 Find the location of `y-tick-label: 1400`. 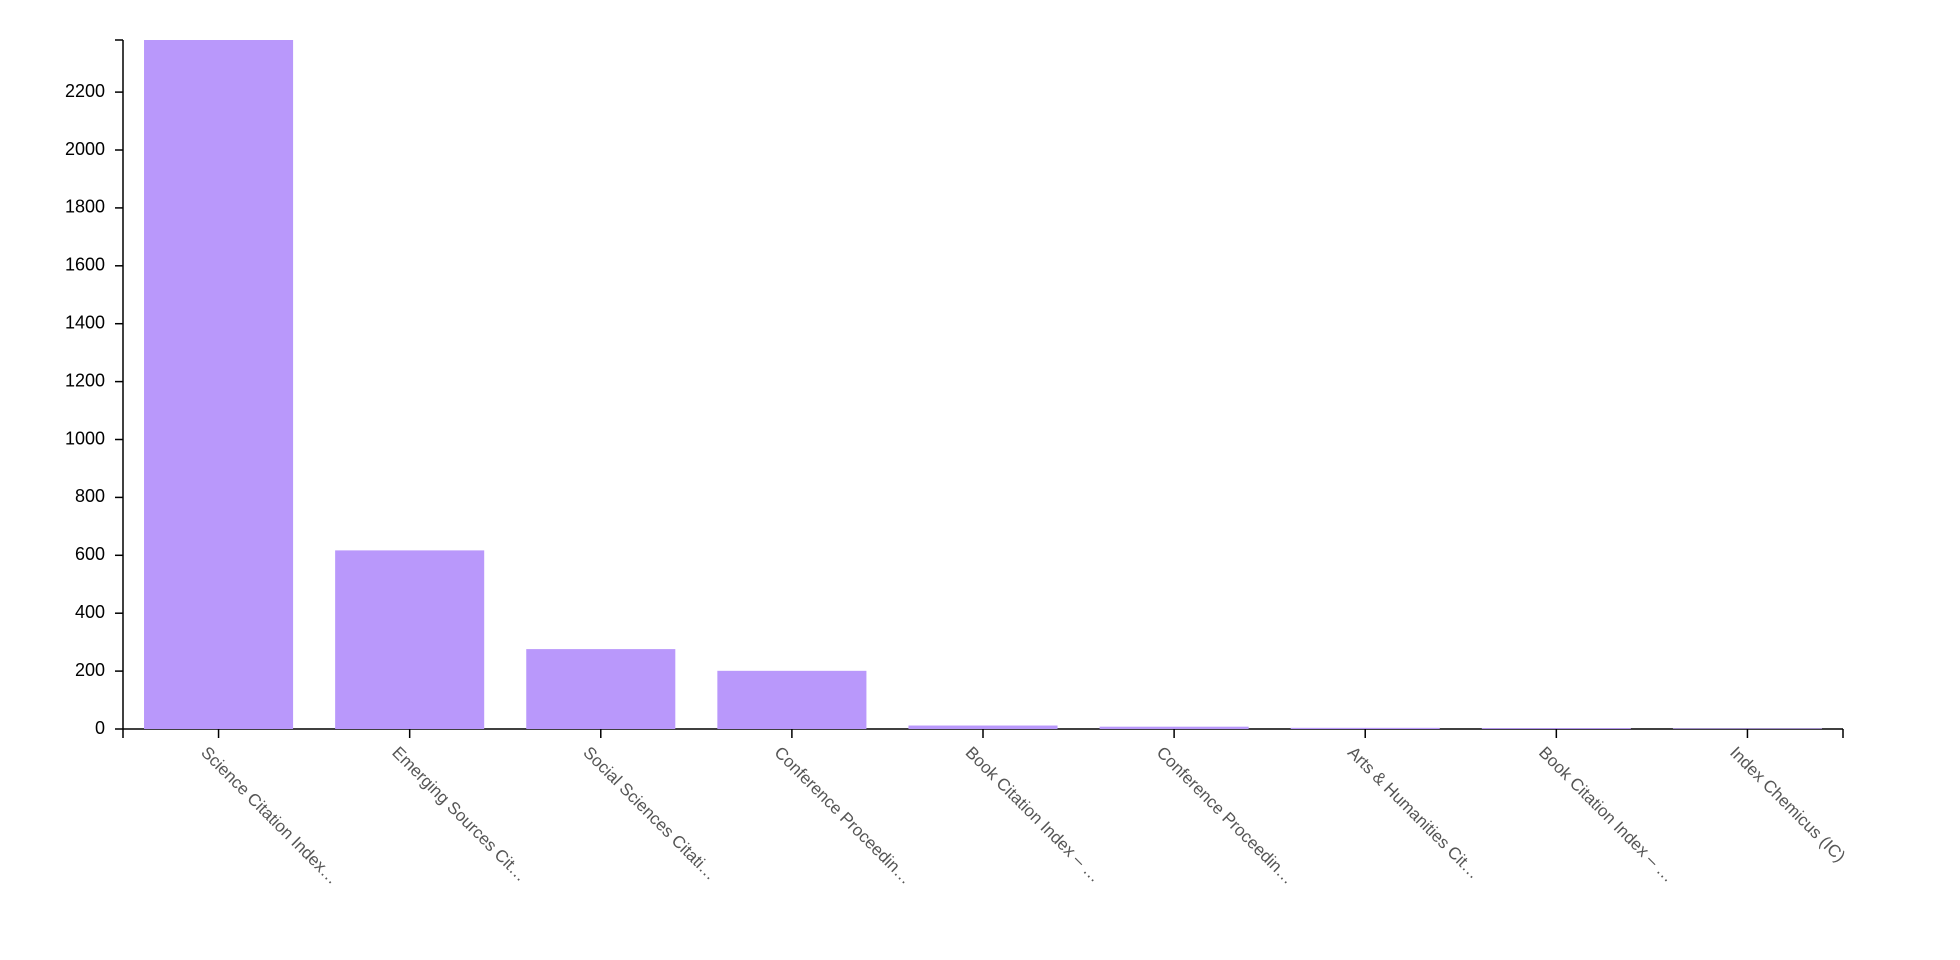

y-tick-label: 1400 is located at coordinates (85, 322).